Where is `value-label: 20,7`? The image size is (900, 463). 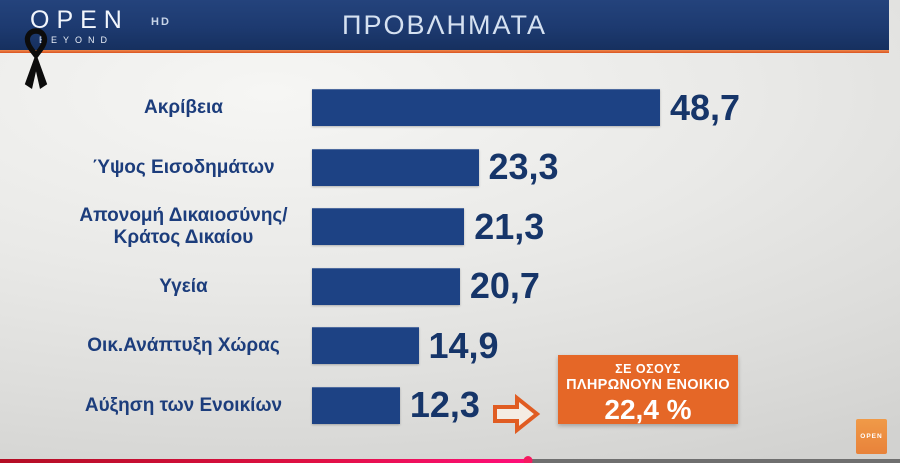
value-label: 20,7 is located at coordinates (504, 286).